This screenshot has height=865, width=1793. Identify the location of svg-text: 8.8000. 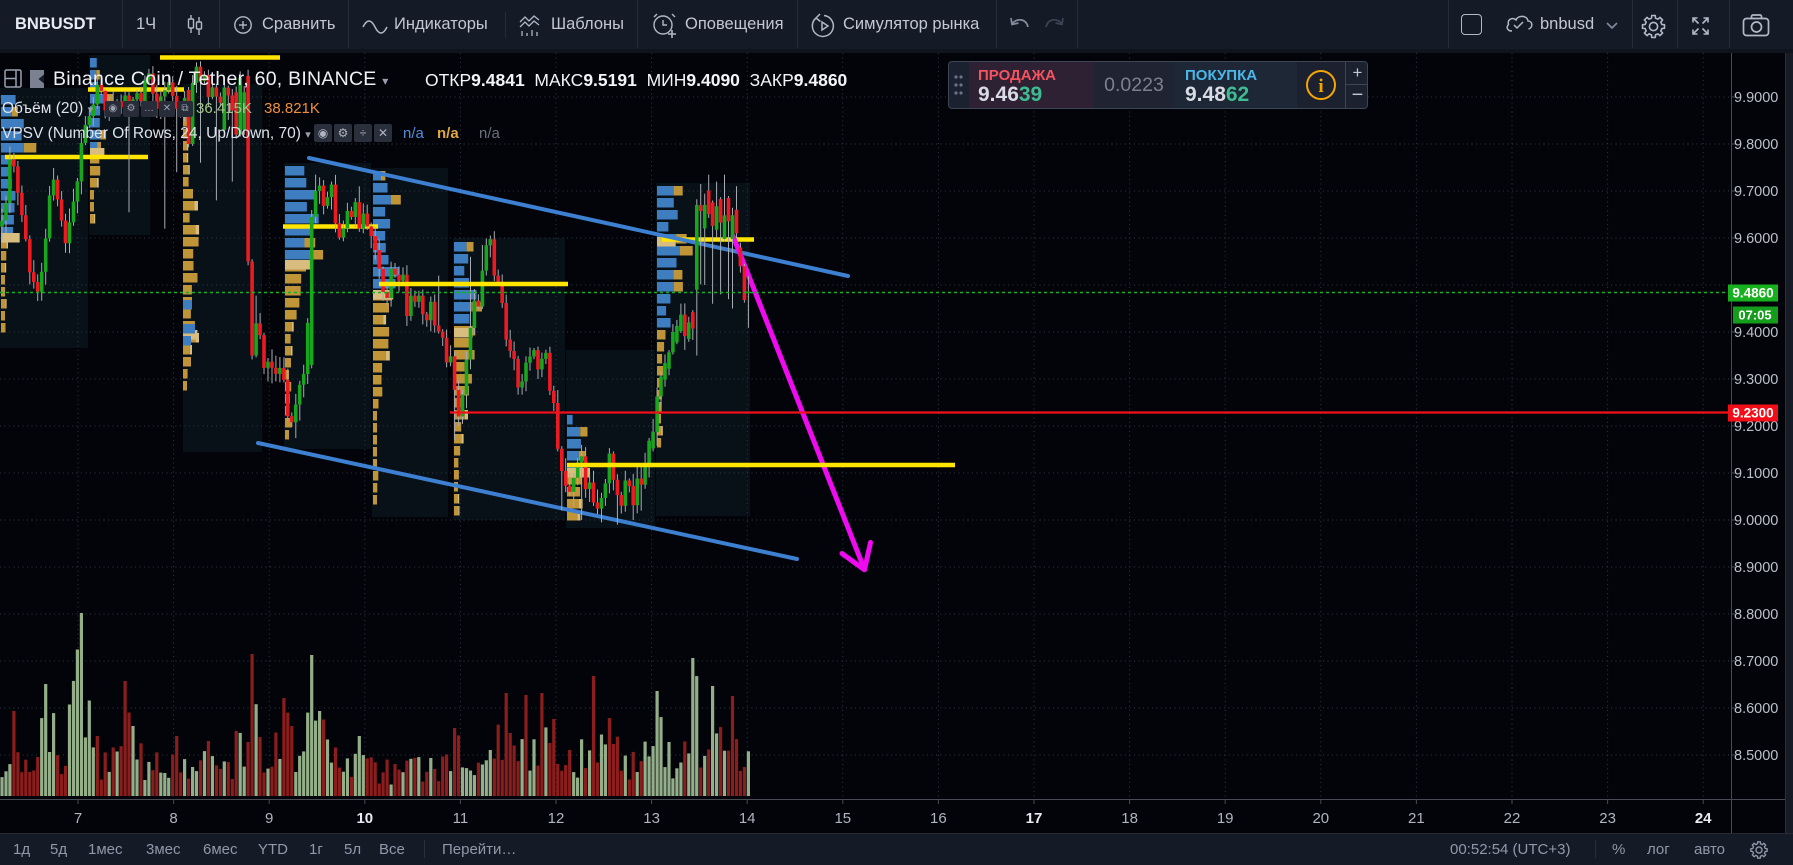
(1756, 615).